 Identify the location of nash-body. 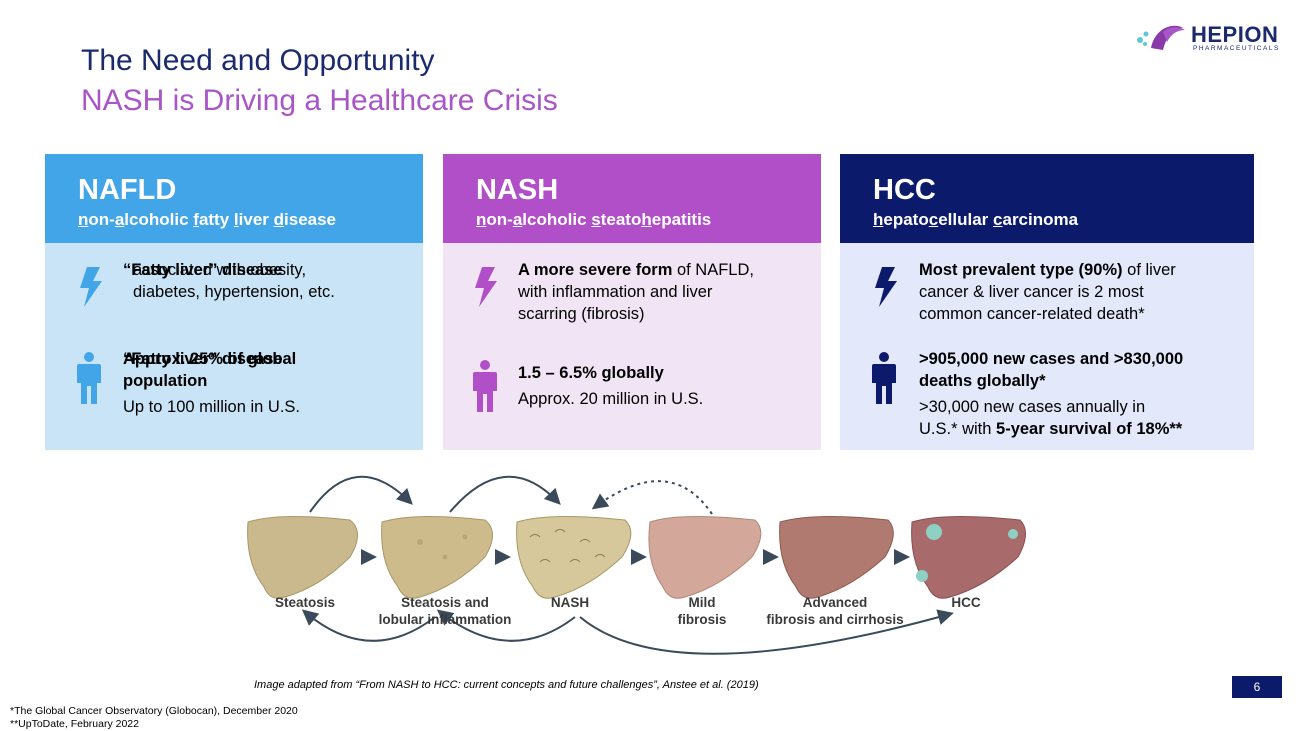
(632, 346).